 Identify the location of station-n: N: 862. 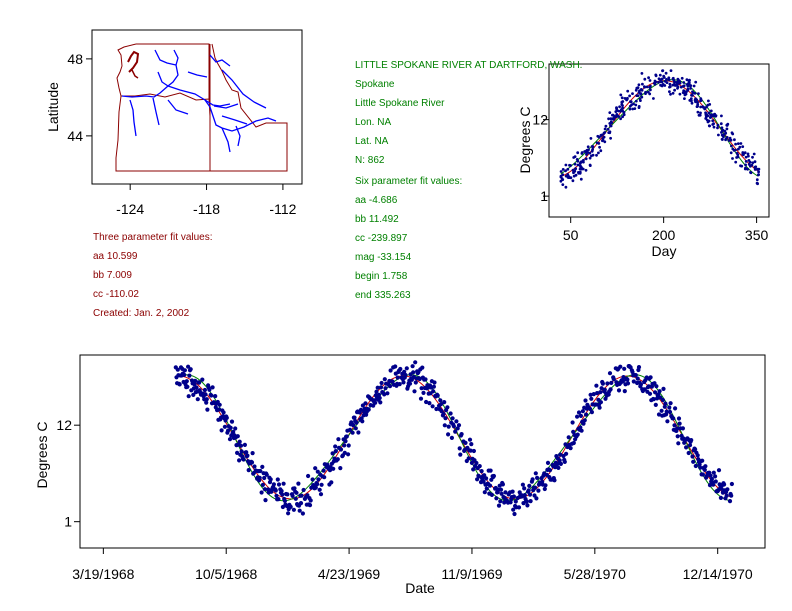
(370, 160).